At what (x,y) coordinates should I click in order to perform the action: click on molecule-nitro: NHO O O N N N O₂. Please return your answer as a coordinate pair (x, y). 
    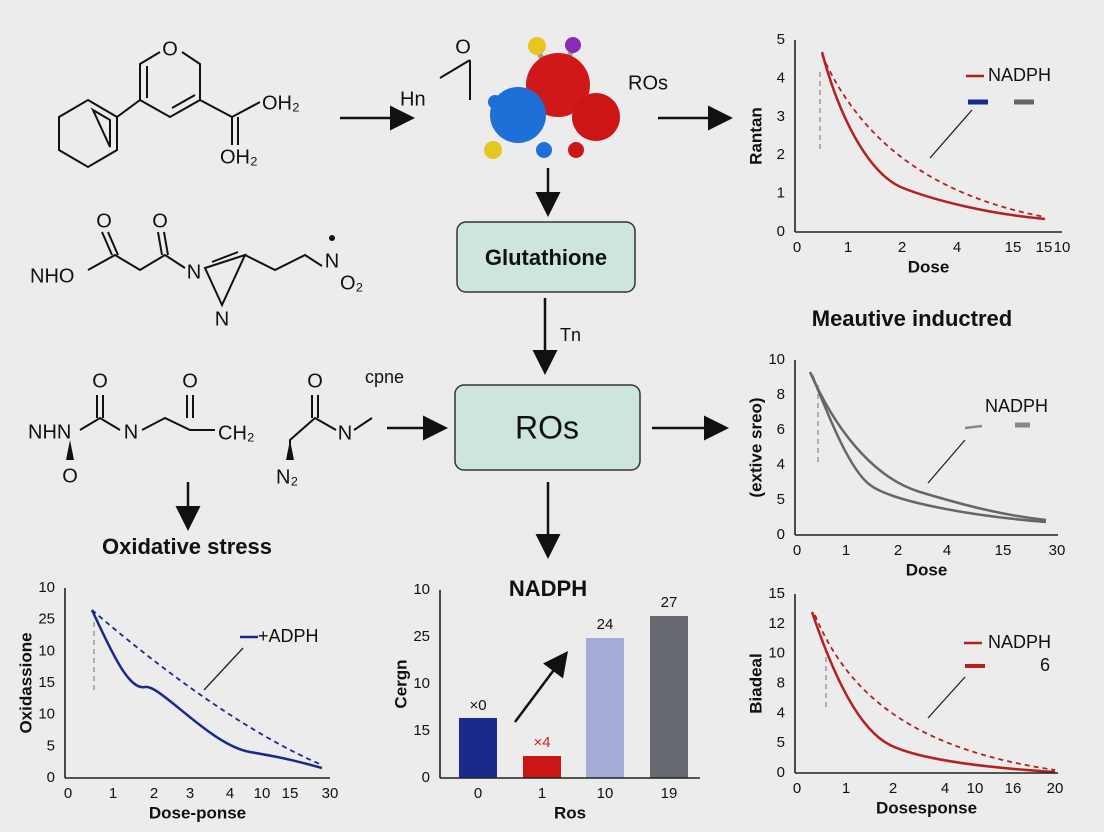
    Looking at the image, I should click on (196, 270).